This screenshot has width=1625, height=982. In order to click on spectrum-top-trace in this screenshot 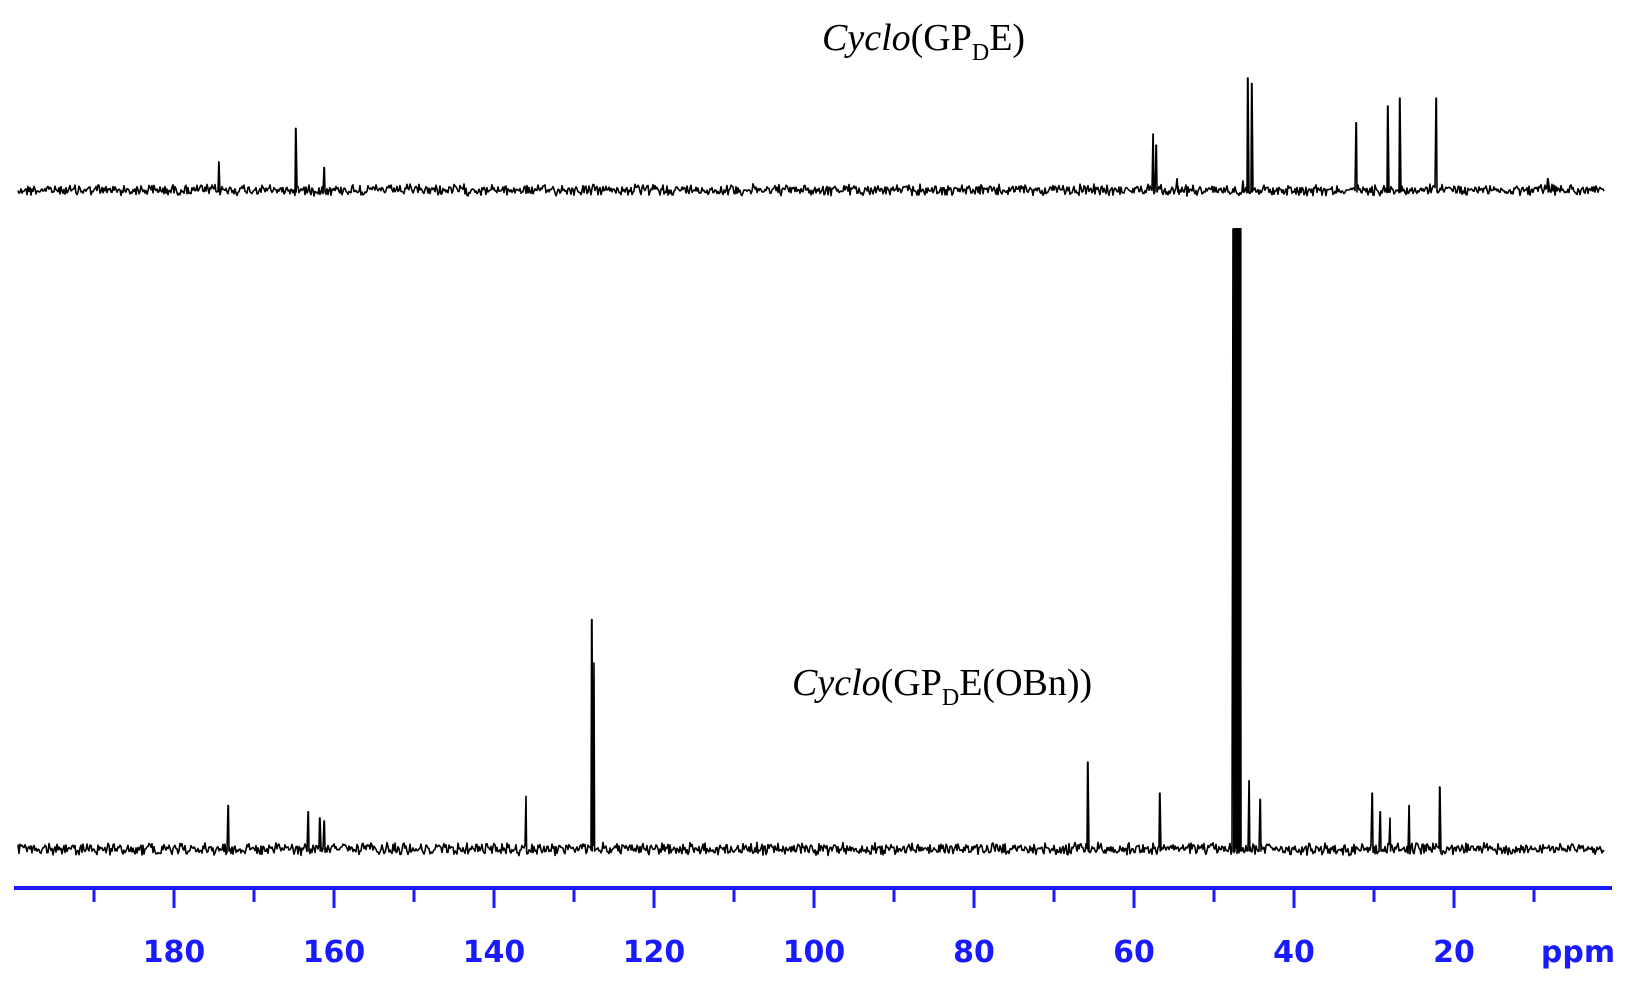, I will do `click(811, 137)`.